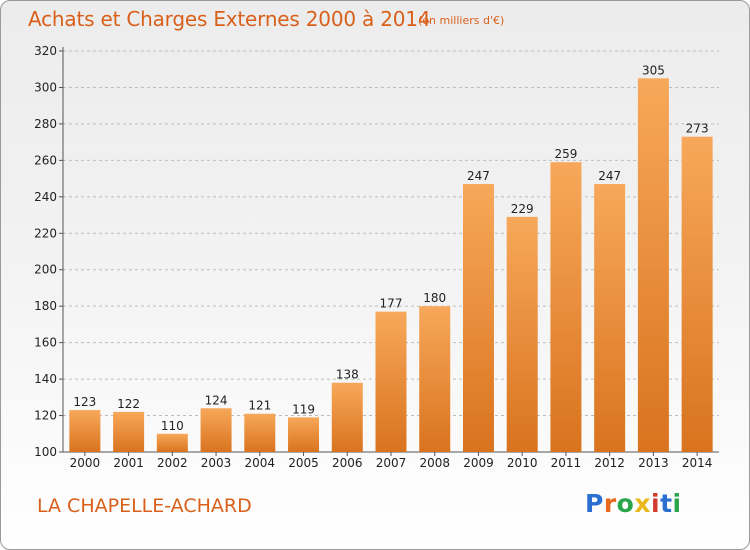 This screenshot has height=550, width=750. Describe the element at coordinates (434, 463) in the screenshot. I see `x-tick-label: 2008` at that location.